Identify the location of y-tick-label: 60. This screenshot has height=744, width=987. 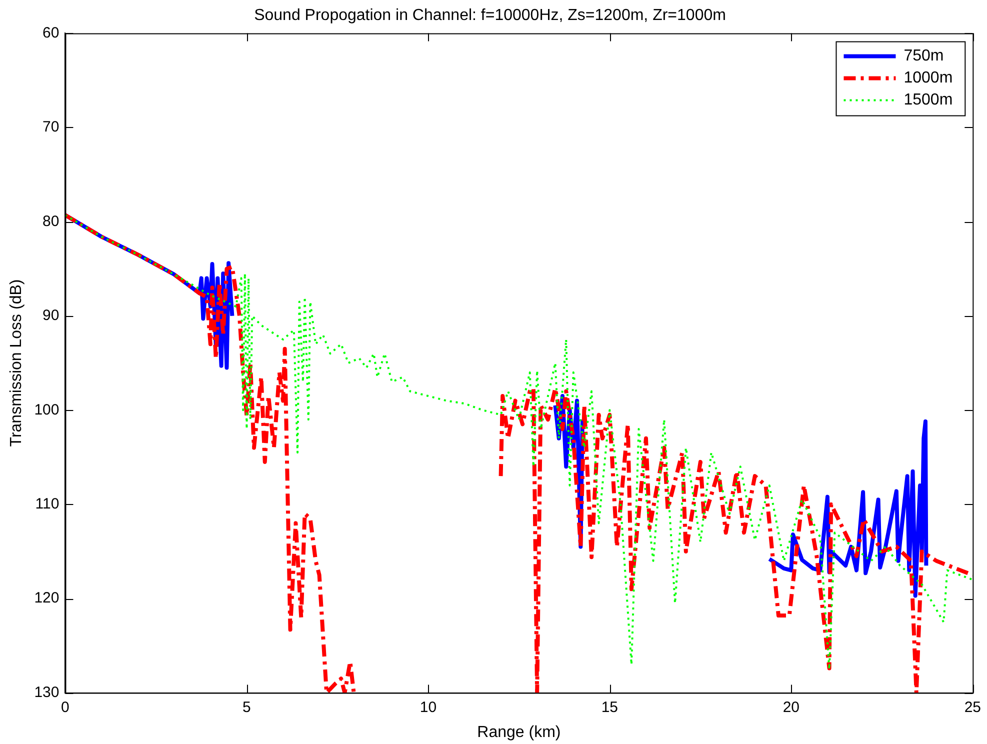
(51, 33).